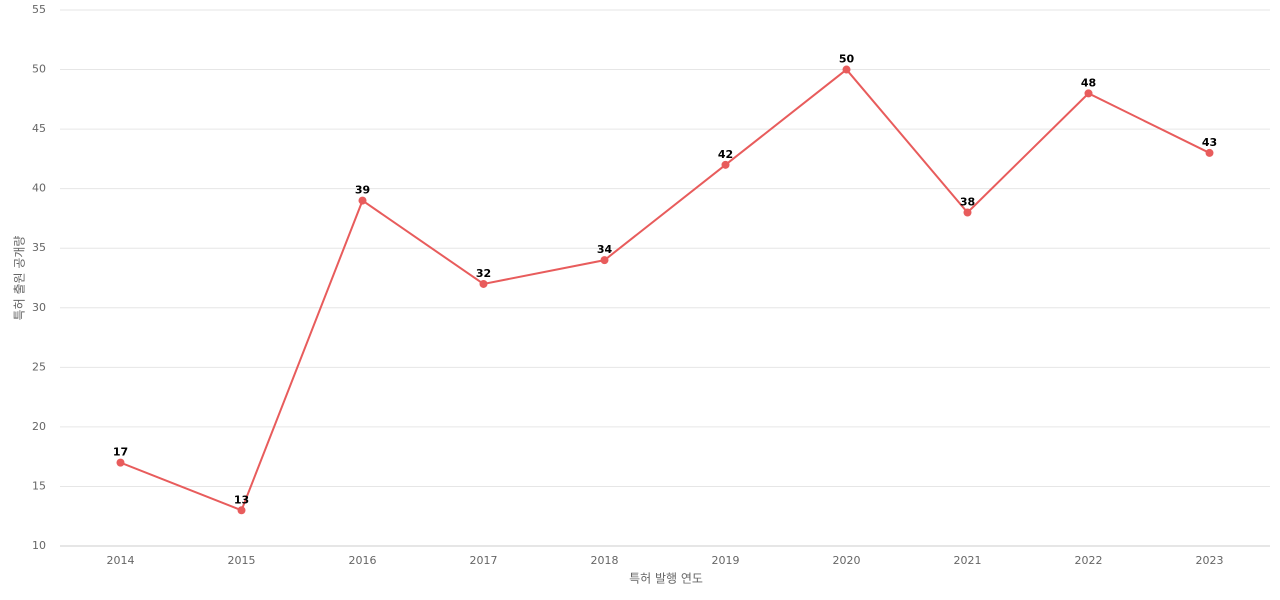 The width and height of the screenshot is (1280, 600). I want to click on y-tick-label: 50, so click(39, 69).